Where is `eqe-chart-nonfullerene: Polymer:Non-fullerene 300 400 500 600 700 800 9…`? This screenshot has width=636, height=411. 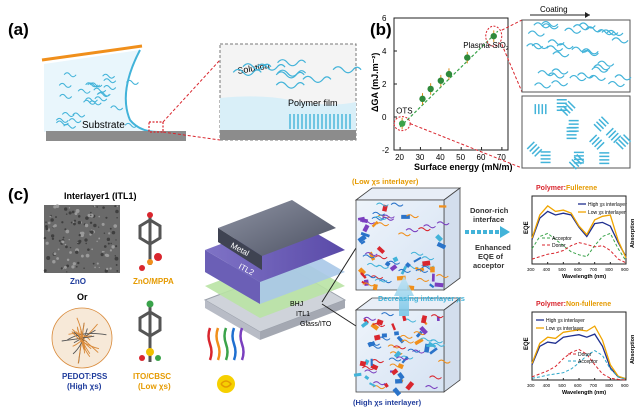 eqe-chart-nonfullerene: Polymer:Non-fullerene 300 400 500 600 700 800 9… is located at coordinates (580, 348).